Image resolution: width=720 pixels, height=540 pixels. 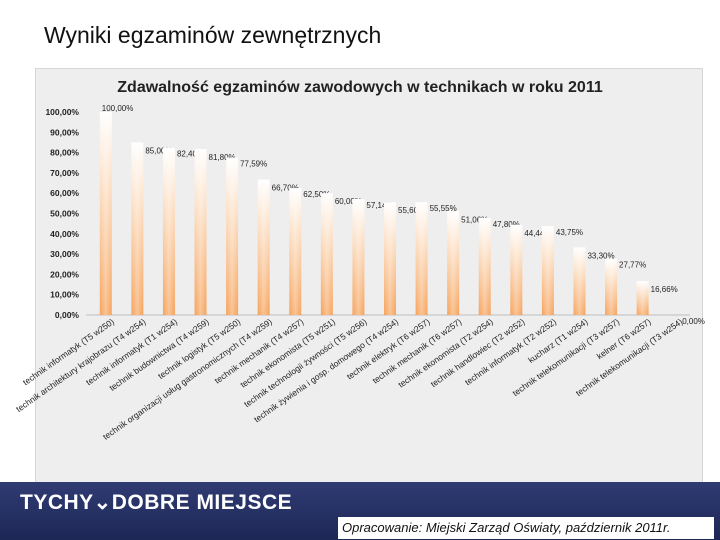 What do you see at coordinates (600, 255) in the screenshot?
I see `data-label: 33,30%` at bounding box center [600, 255].